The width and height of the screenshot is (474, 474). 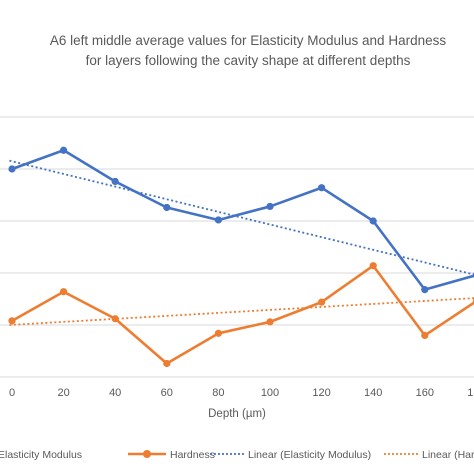 I want to click on x-tick-labels: 0 20 40 60 80 100 120 140 160 180, so click(x=241, y=393).